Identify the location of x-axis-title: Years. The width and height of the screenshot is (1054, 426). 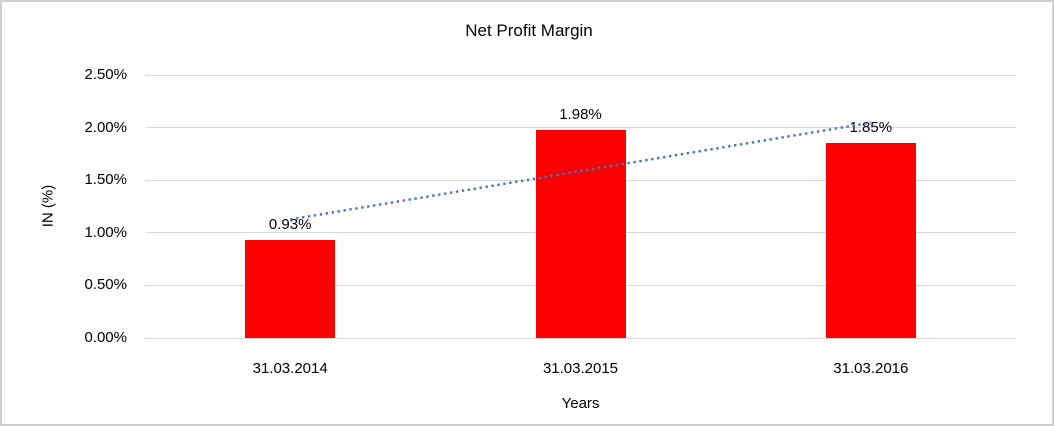
(580, 403).